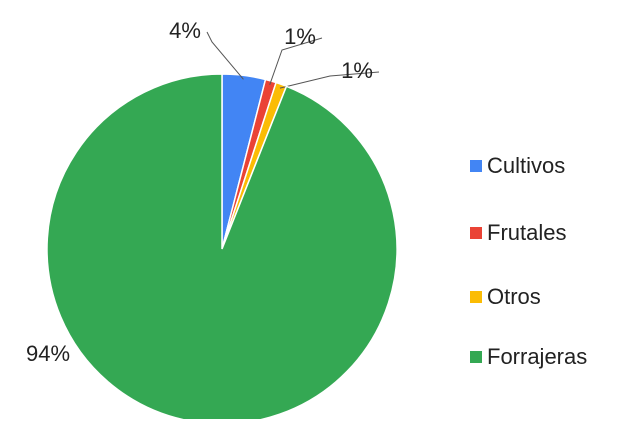  I want to click on legend-label: Forrajeras, so click(537, 356).